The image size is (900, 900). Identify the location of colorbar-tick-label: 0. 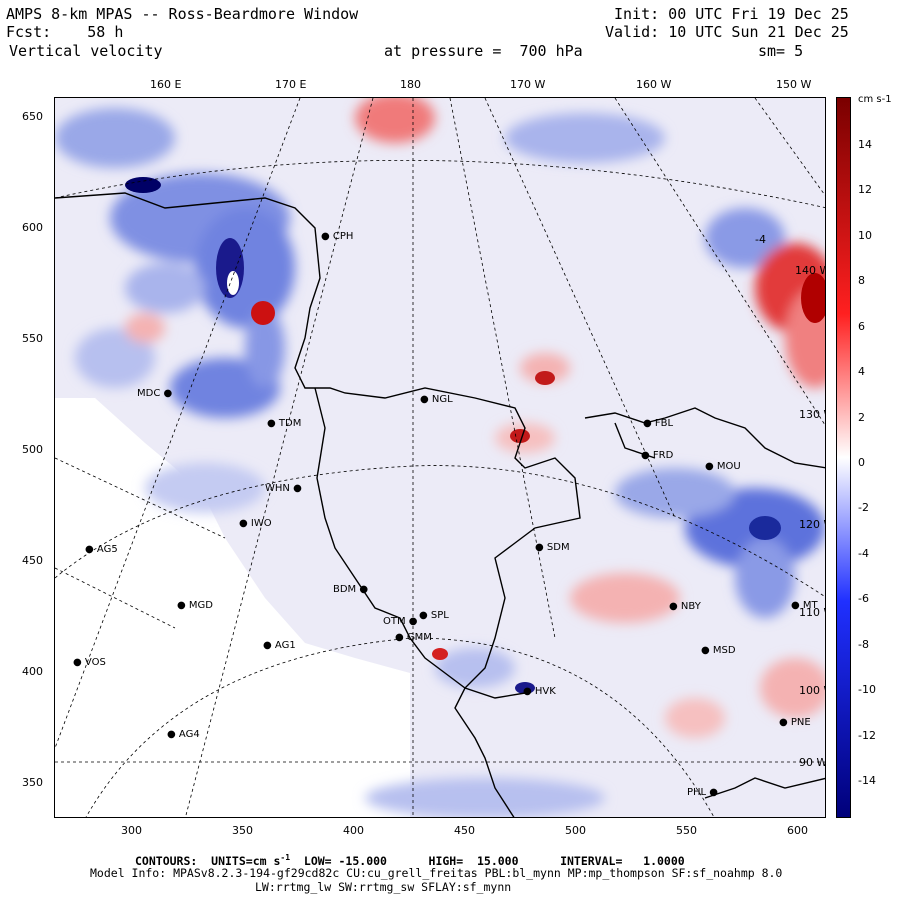
(861, 462).